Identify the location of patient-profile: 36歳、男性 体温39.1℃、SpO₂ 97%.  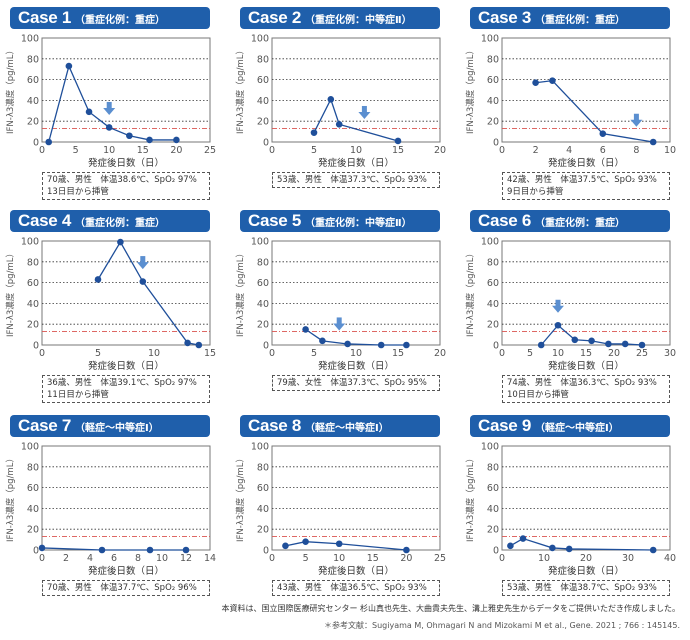
(122, 383).